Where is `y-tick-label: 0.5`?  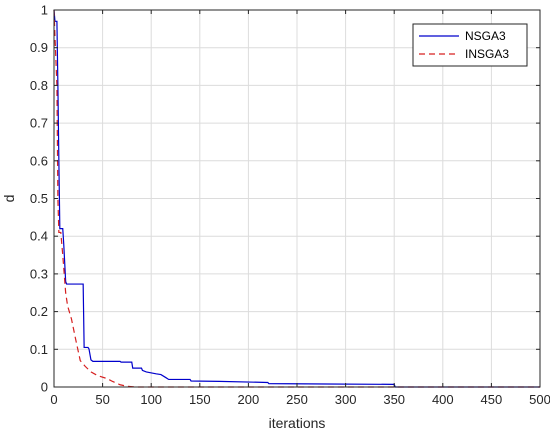
y-tick-label: 0.5 is located at coordinates (39, 198).